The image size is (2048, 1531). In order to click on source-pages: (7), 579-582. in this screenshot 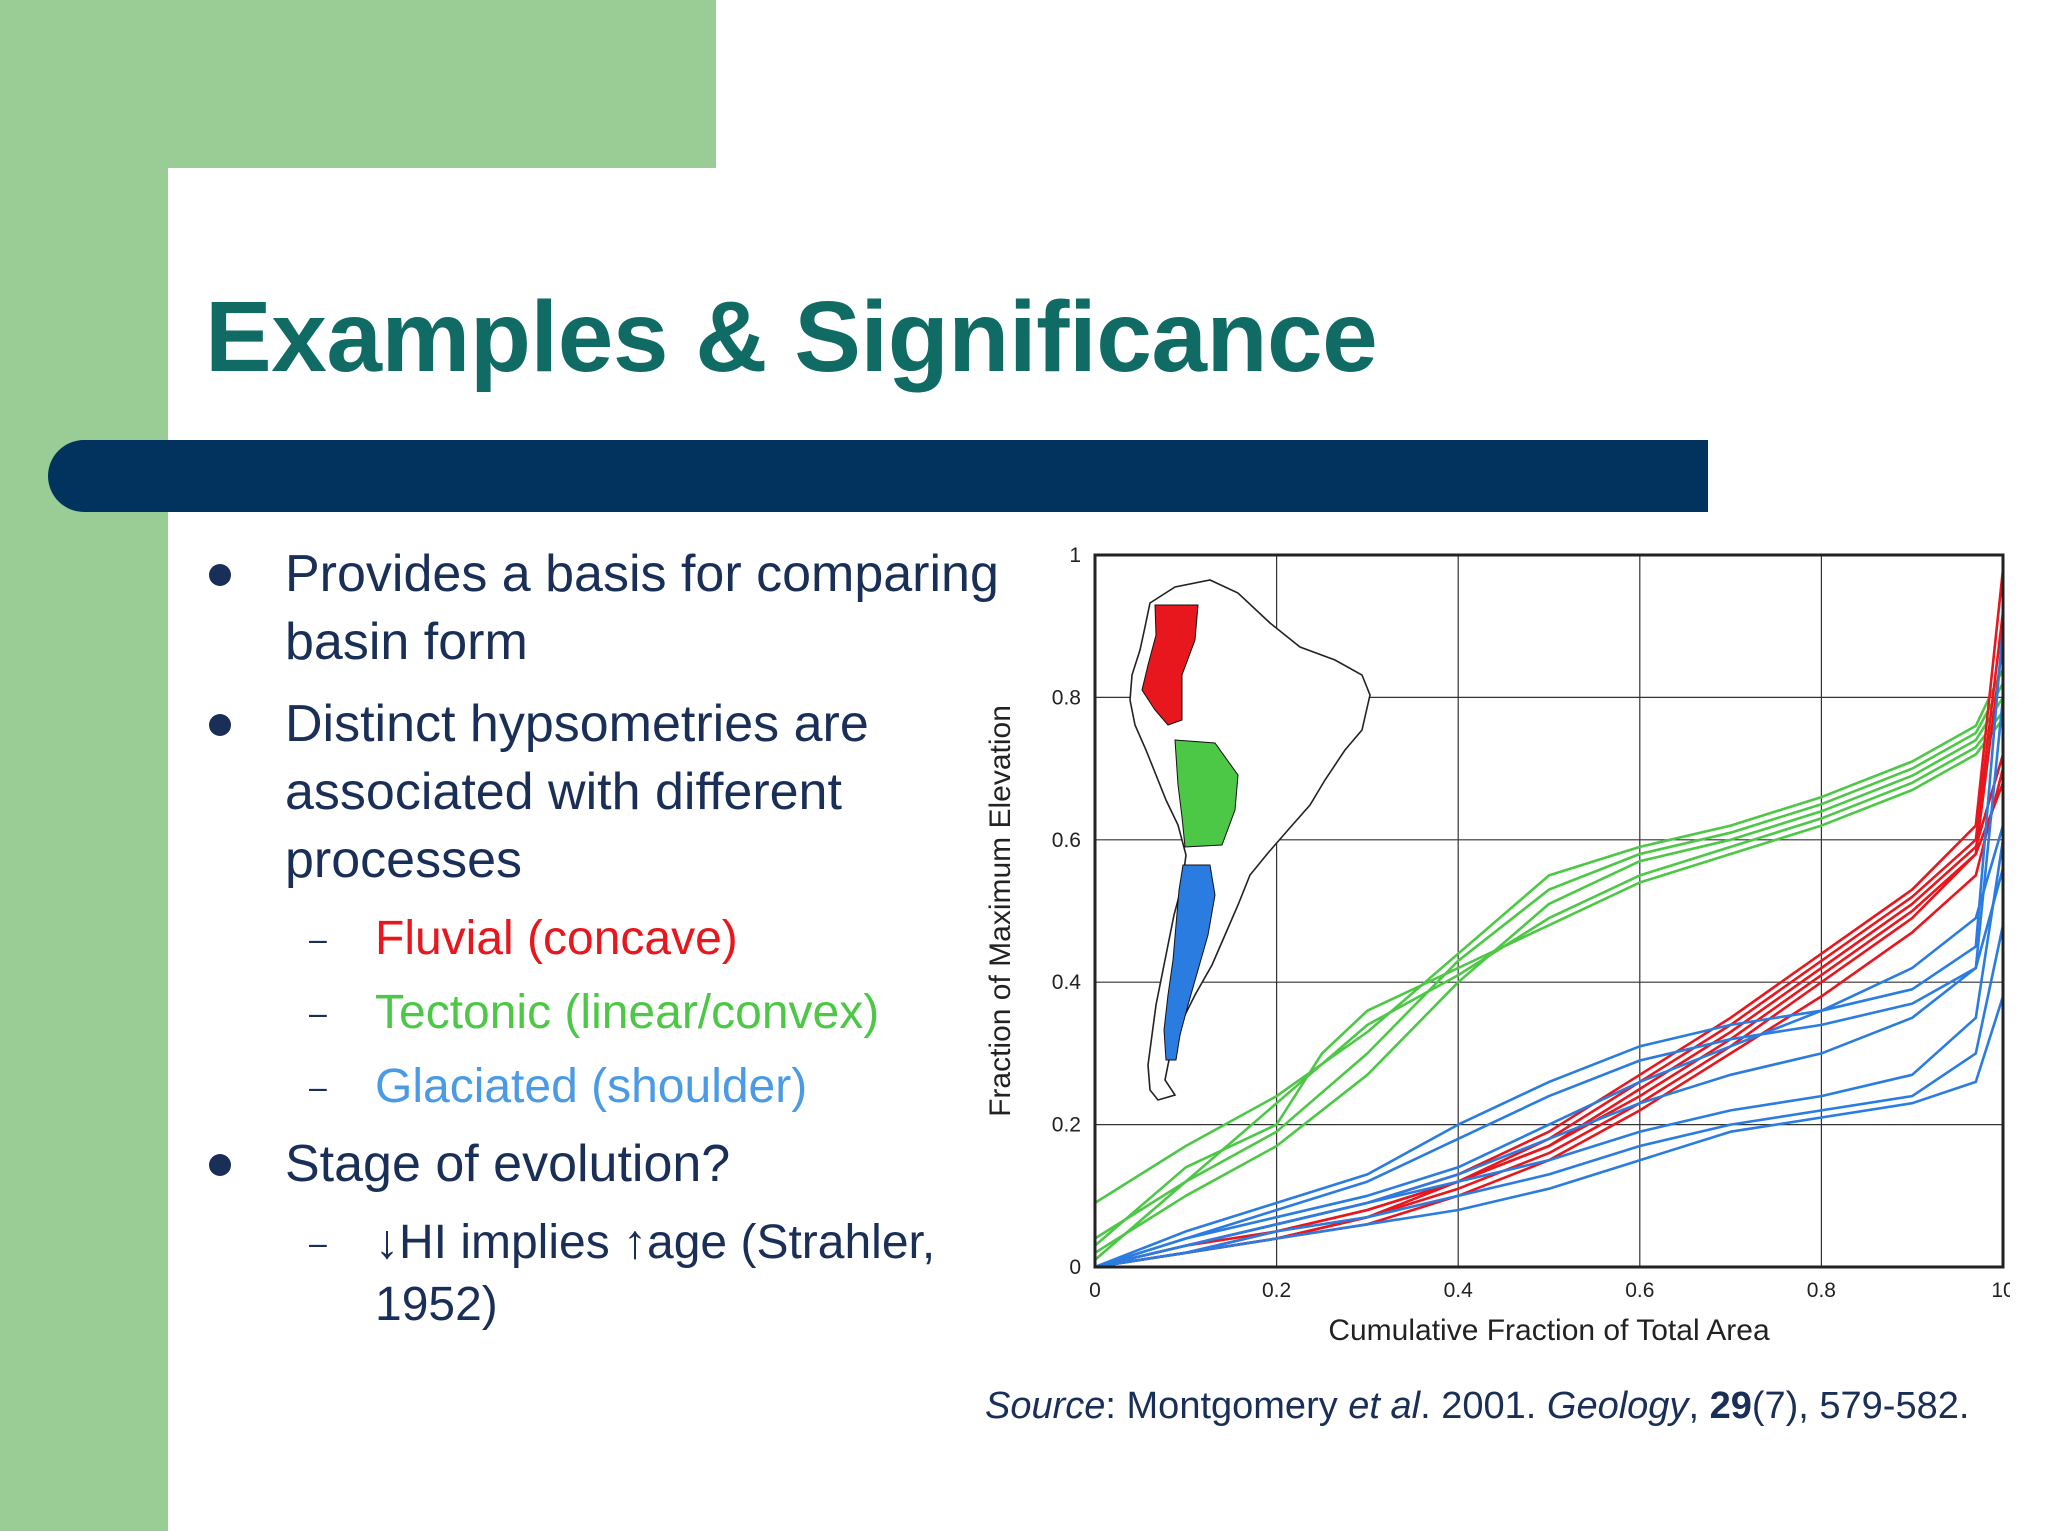, I will do `click(1860, 1406)`.